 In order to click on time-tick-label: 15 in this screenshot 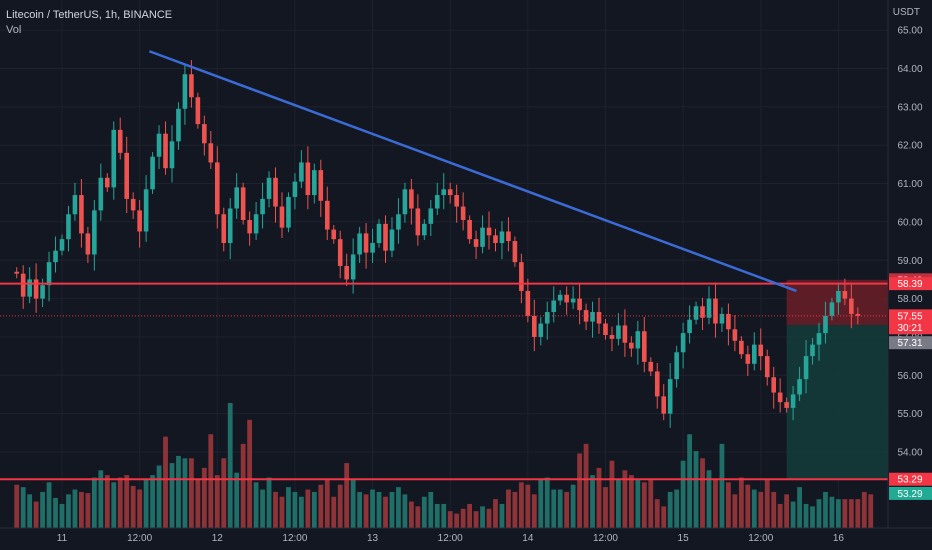, I will do `click(684, 538)`.